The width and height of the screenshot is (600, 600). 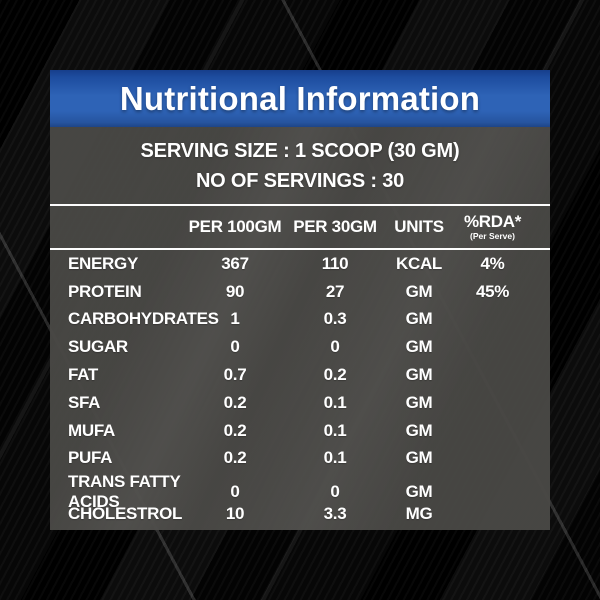 I want to click on serving-size-text: SERVING SIZE : 1 SCOOP (30 GM), so click(x=300, y=150).